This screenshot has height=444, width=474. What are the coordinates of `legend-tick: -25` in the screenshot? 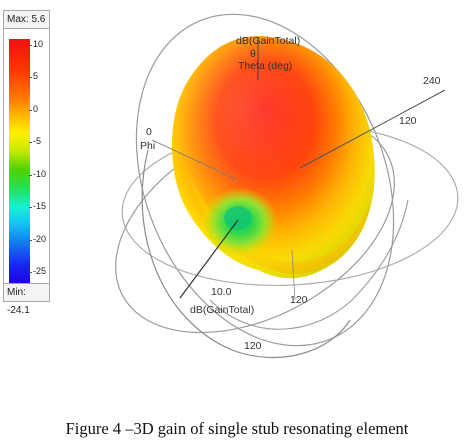 It's located at (40, 271).